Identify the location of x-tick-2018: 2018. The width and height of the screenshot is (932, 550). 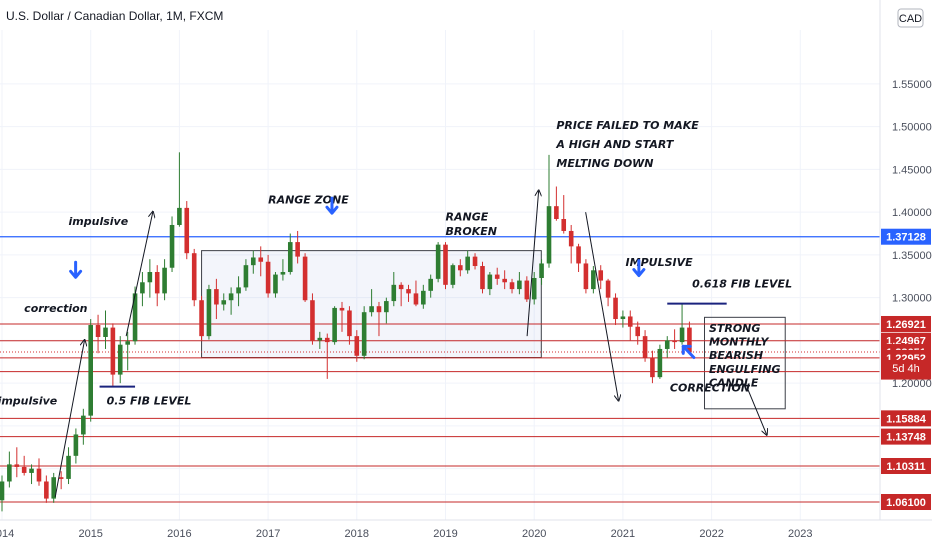
(357, 534).